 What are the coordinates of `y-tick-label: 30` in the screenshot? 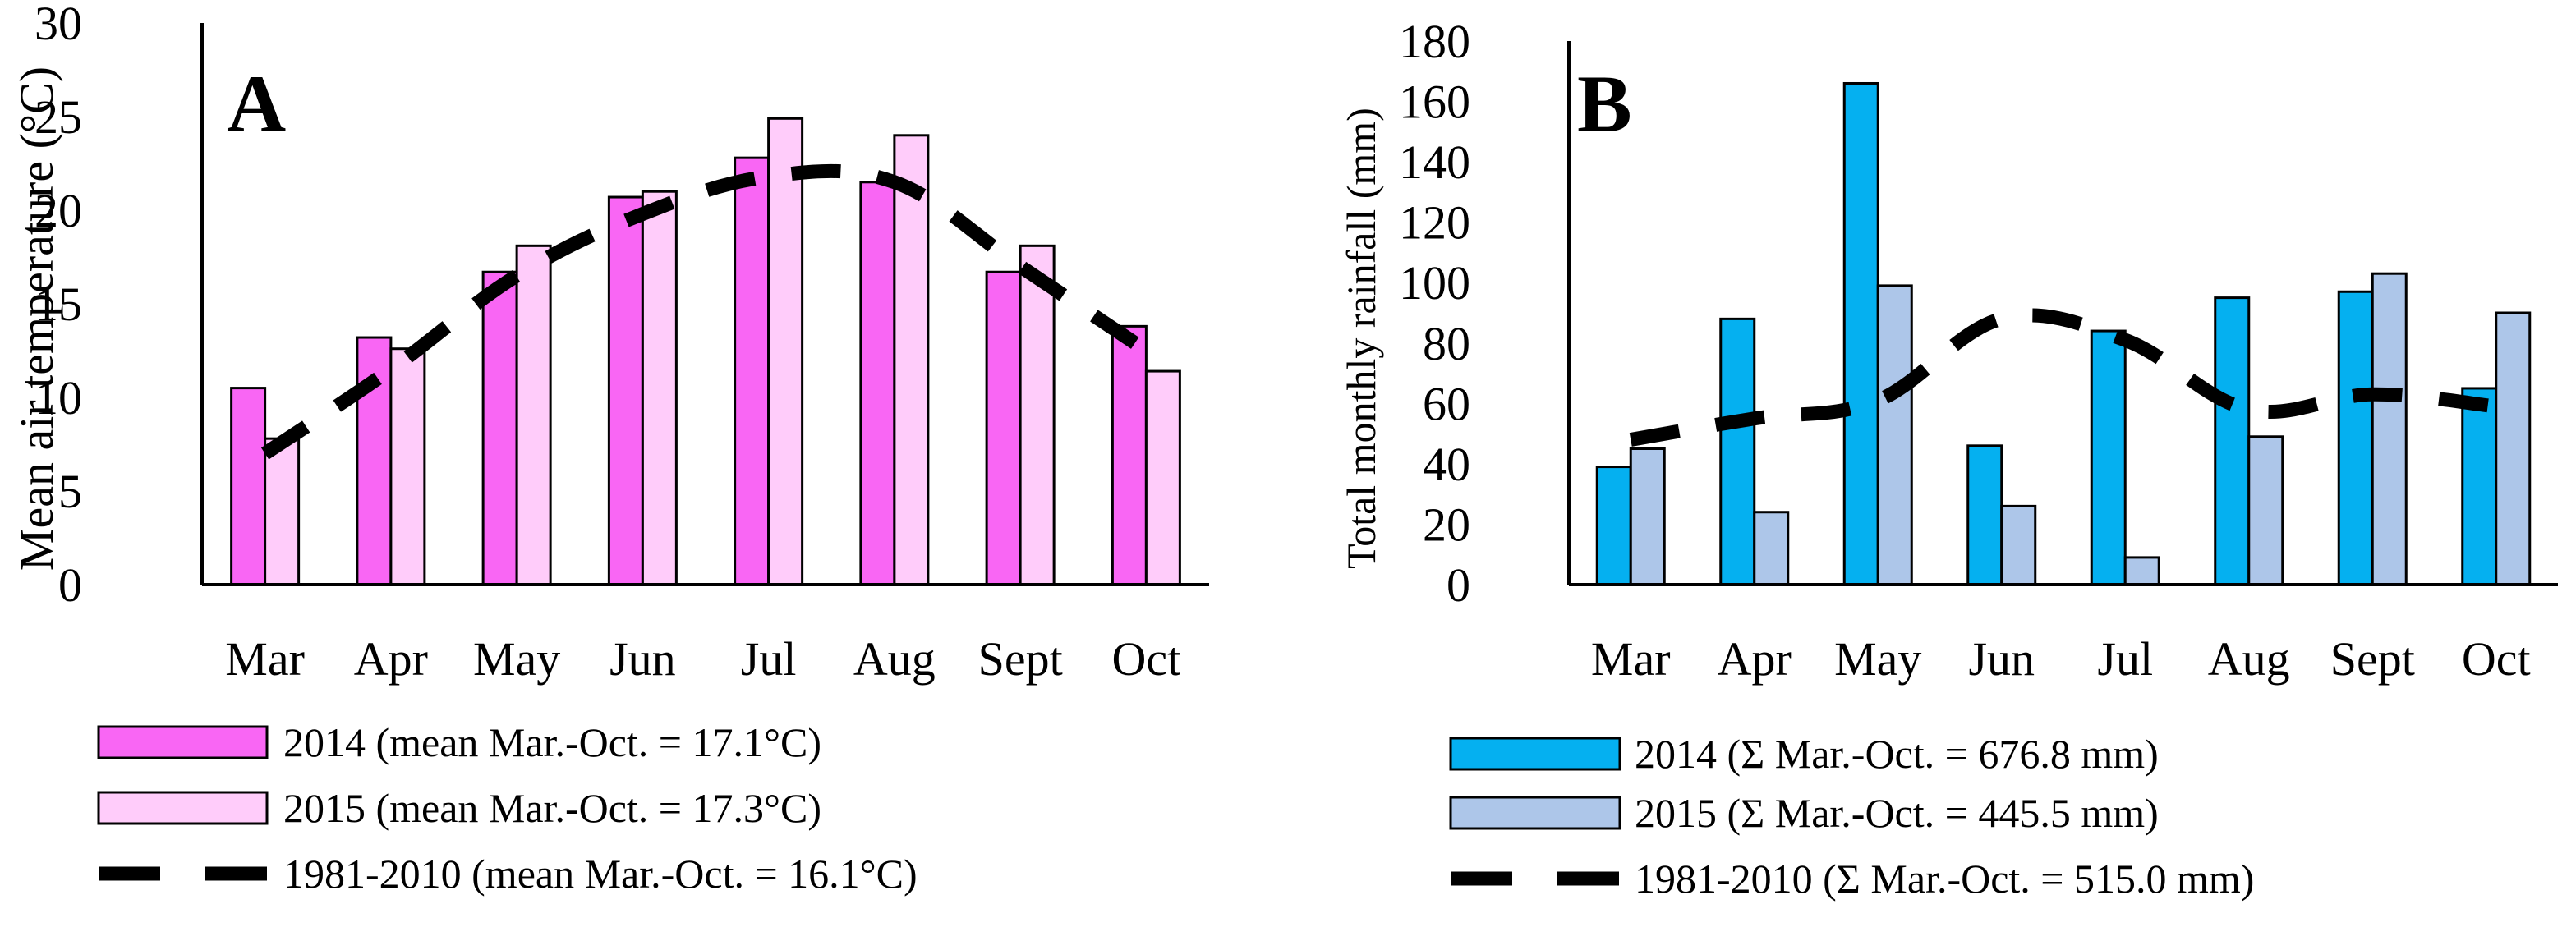 It's located at (58, 25).